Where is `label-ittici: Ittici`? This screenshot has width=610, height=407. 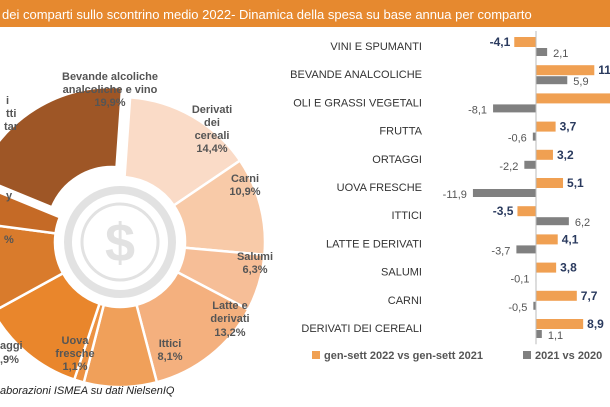 label-ittici: Ittici is located at coordinates (170, 344).